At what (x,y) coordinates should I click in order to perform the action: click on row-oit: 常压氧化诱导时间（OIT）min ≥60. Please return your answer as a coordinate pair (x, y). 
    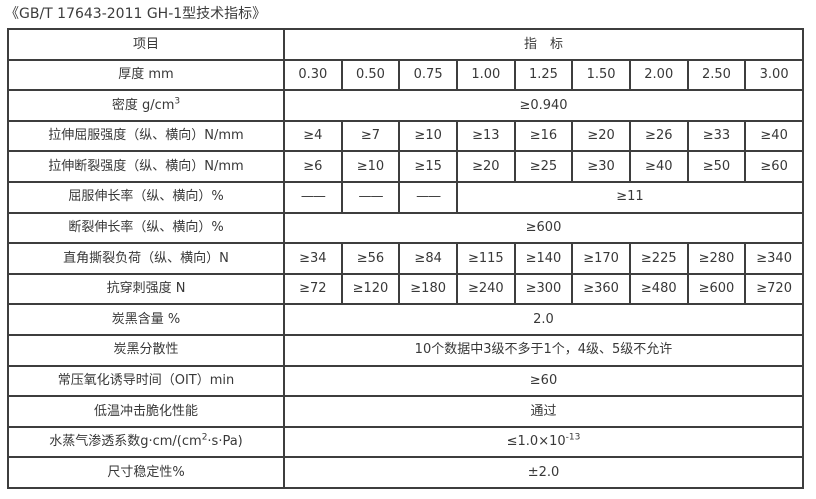
    Looking at the image, I should click on (405, 381).